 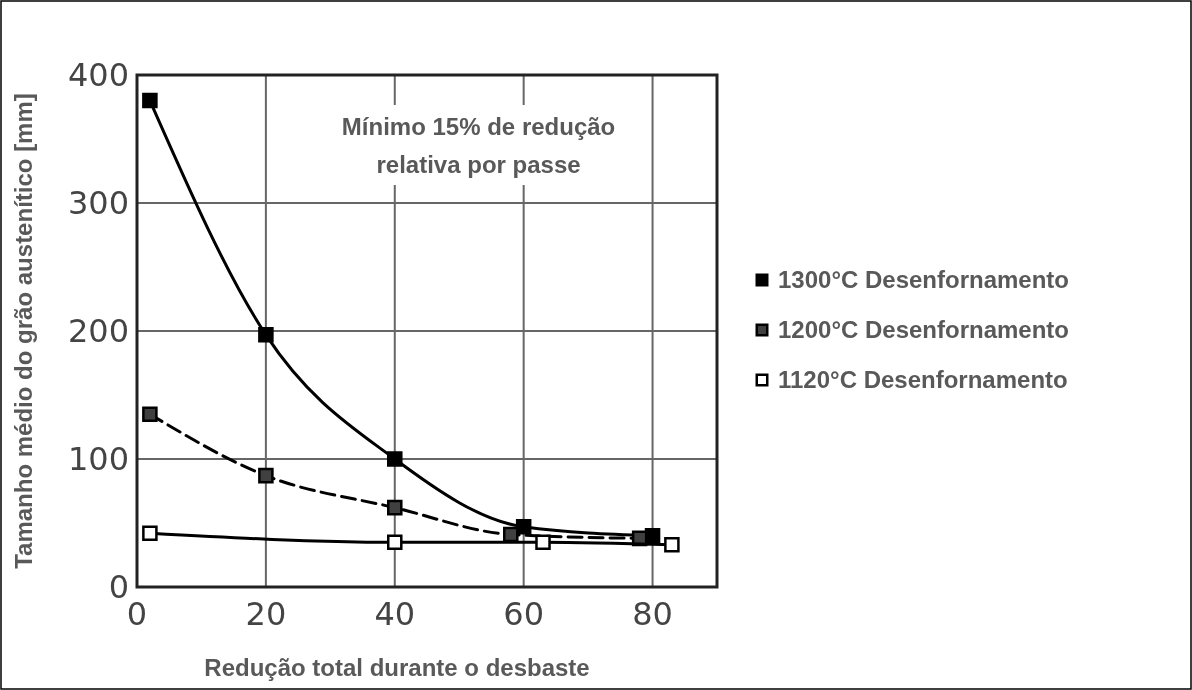 I want to click on legend-label: 1300°C Desenfornamento, so click(x=924, y=279).